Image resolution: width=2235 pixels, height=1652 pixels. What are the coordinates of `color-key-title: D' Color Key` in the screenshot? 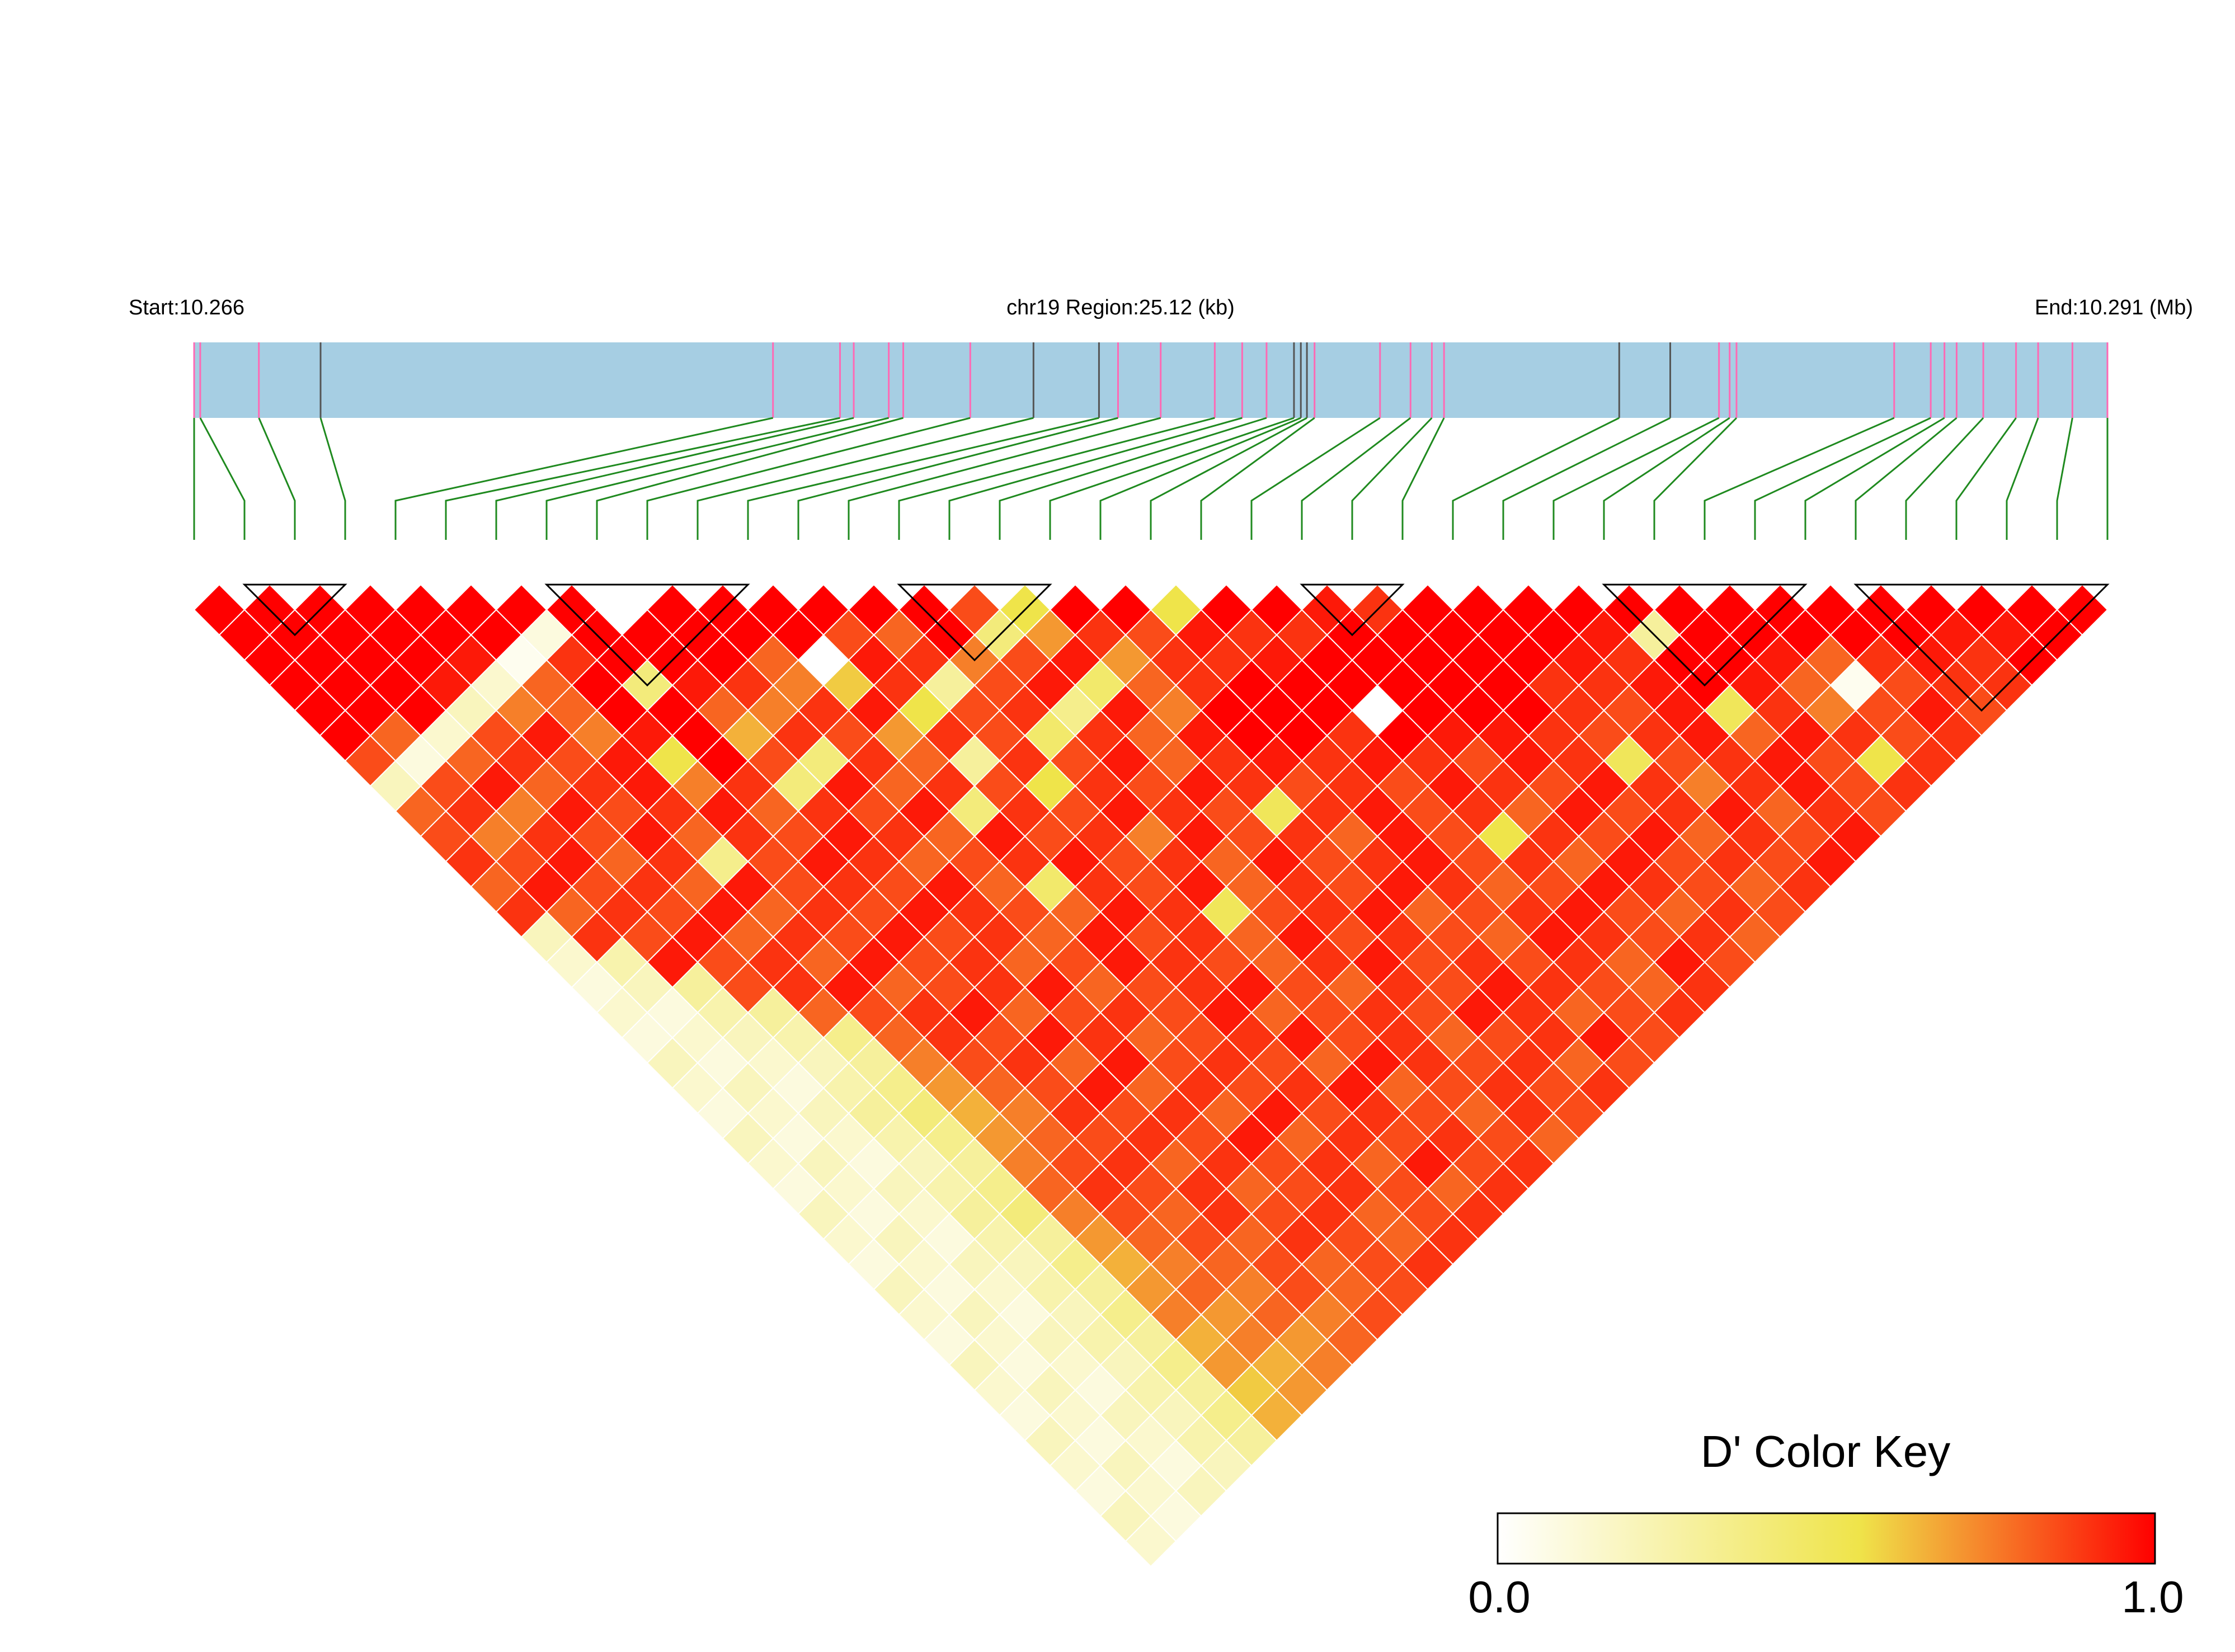 It's located at (1826, 1452).